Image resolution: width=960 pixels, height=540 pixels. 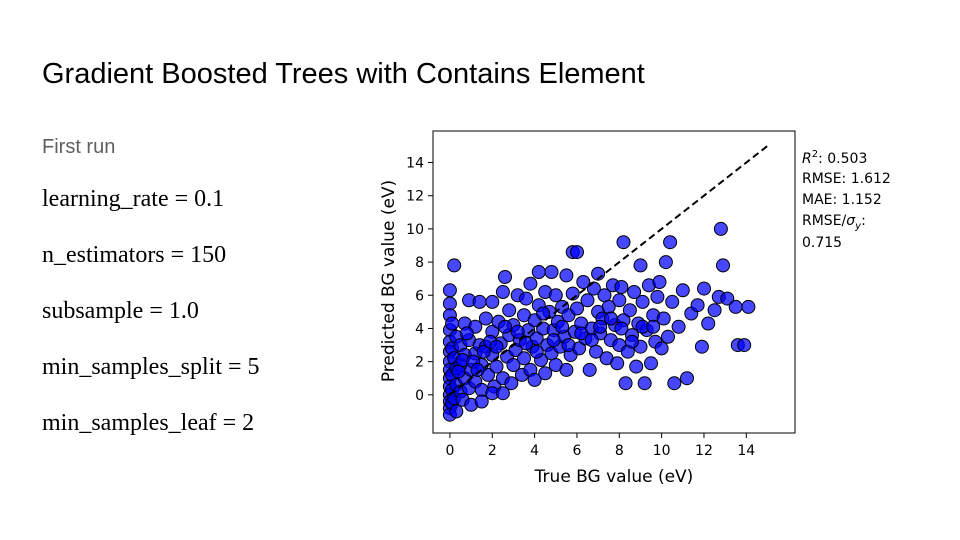 What do you see at coordinates (415, 197) in the screenshot?
I see `y-tick-label: 12` at bounding box center [415, 197].